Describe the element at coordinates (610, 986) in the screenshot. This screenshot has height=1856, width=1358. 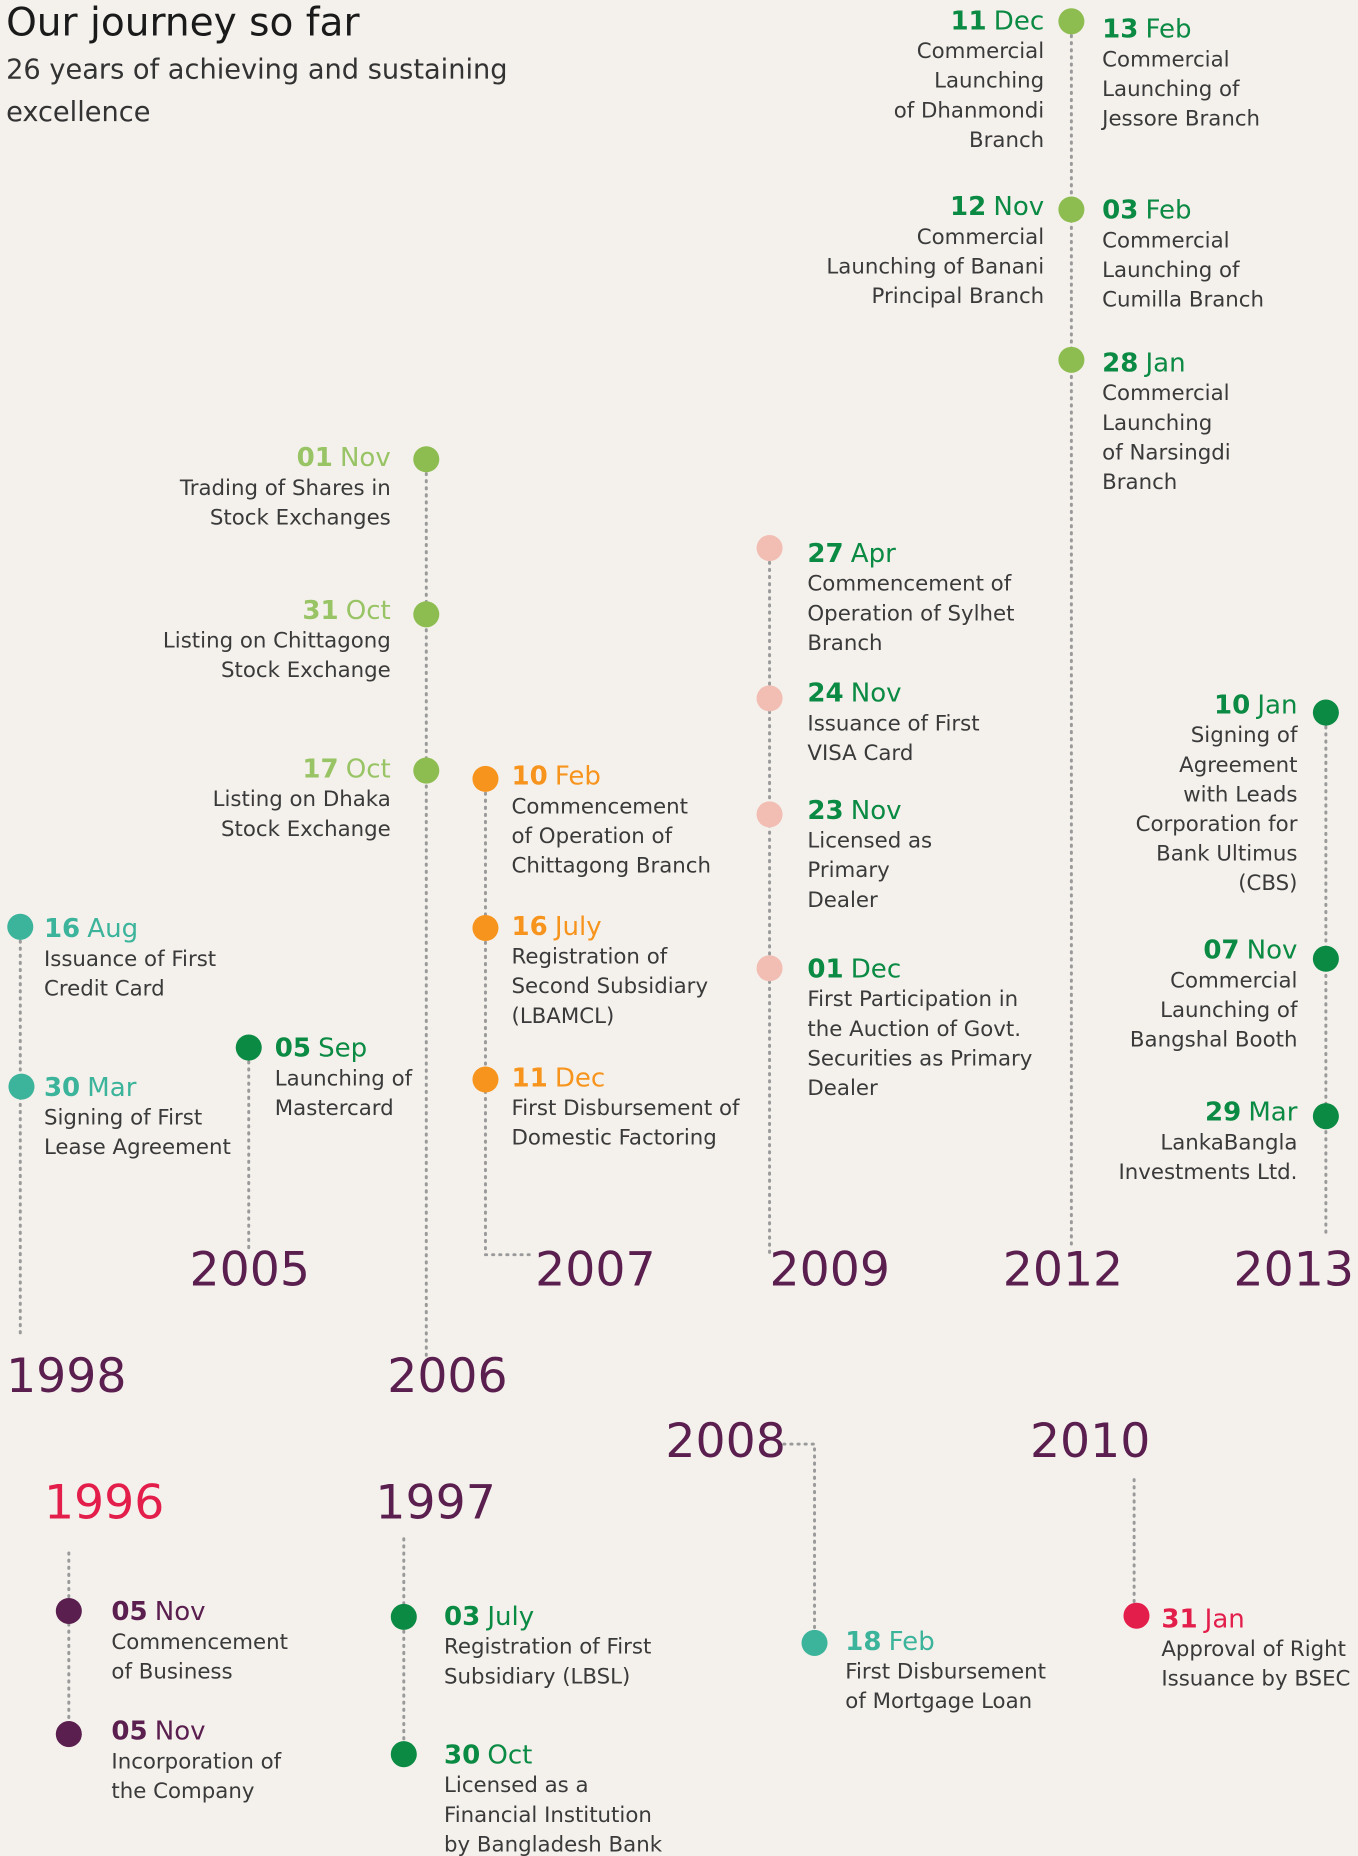
I see `event-text: Second Subsidiary` at that location.